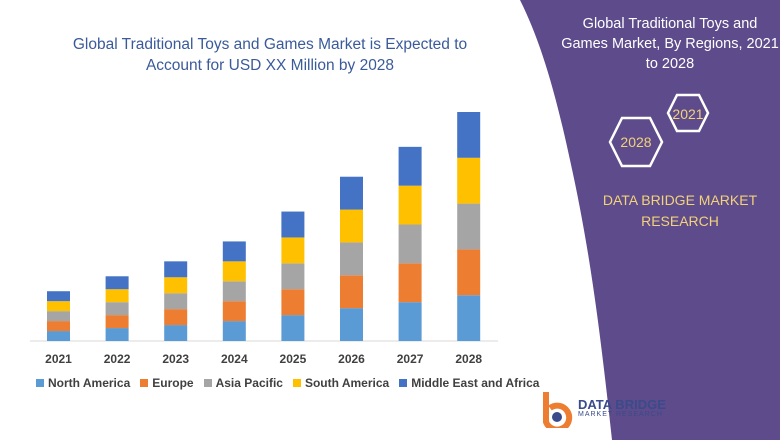 Image resolution: width=780 pixels, height=440 pixels. I want to click on legend-item: Middle East and Africa, so click(469, 383).